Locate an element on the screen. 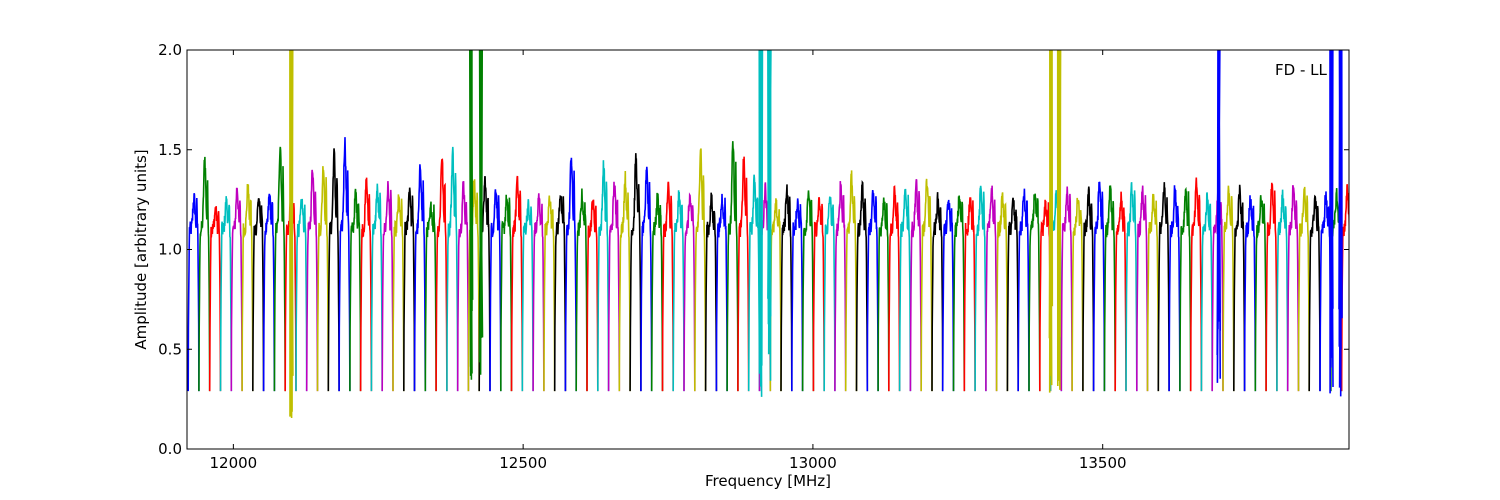  x-tick-label: 13000 is located at coordinates (813, 463).